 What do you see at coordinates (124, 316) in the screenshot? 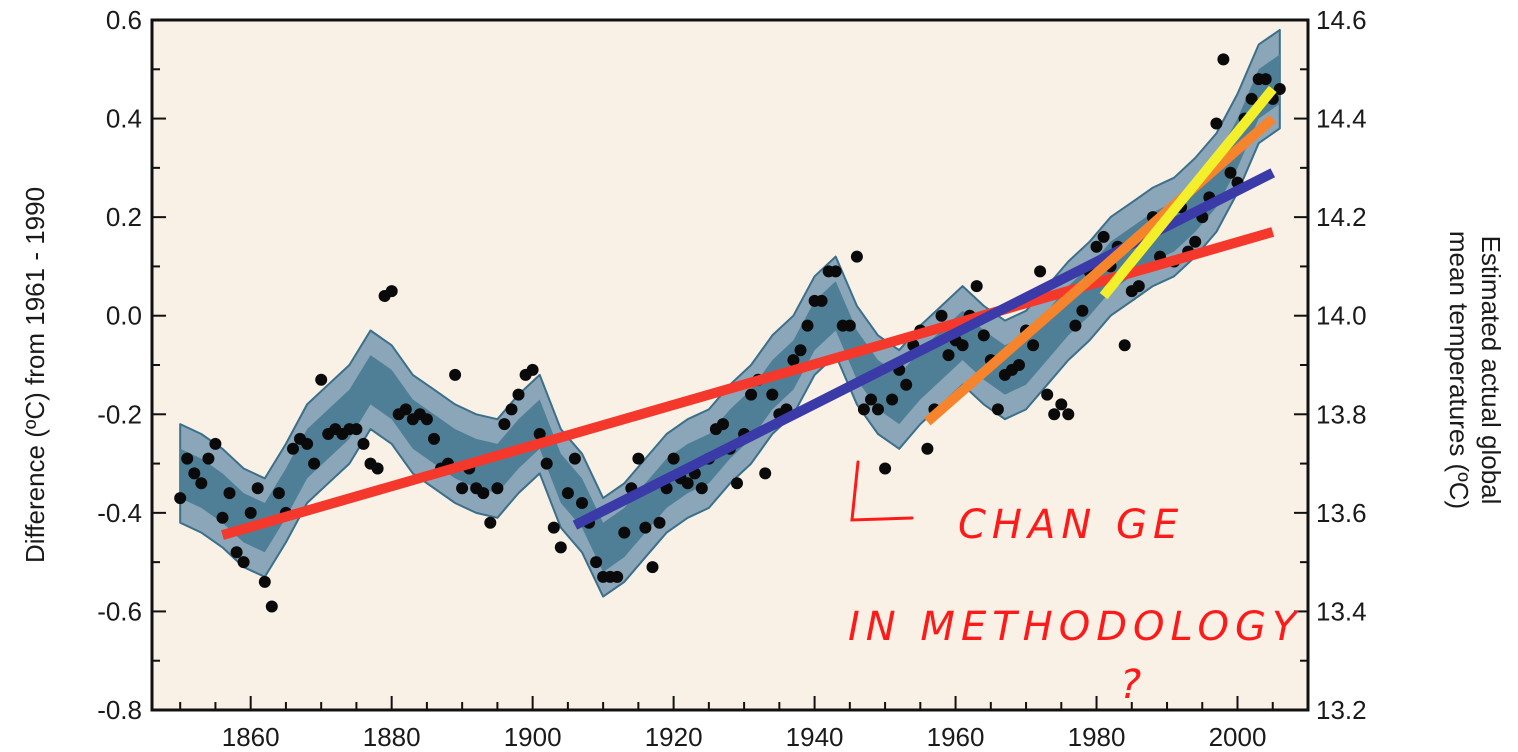
I see `y-tick-label: 0.0` at bounding box center [124, 316].